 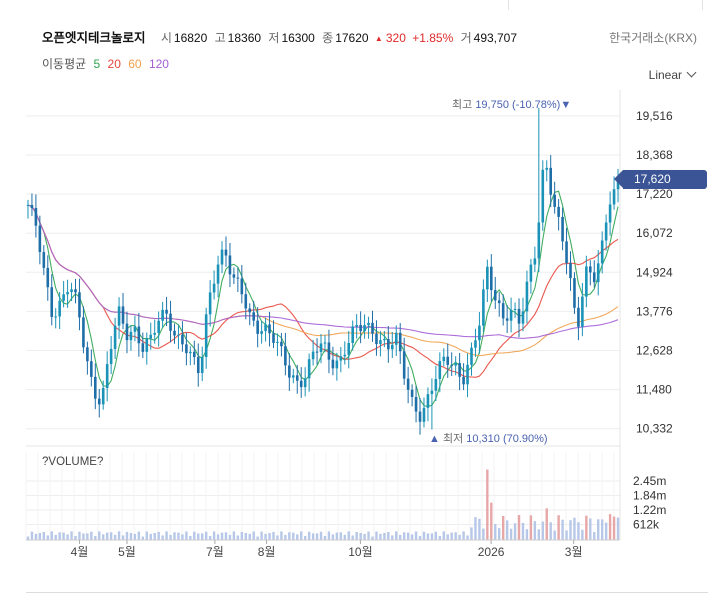 What do you see at coordinates (135, 64) in the screenshot?
I see `ma-legend-item: 60` at bounding box center [135, 64].